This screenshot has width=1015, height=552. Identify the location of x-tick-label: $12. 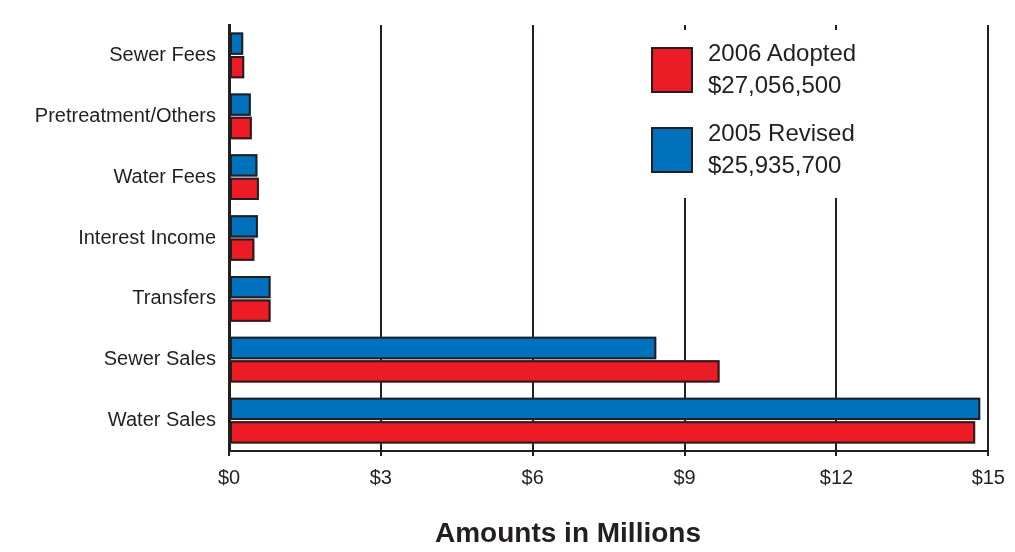
(836, 476).